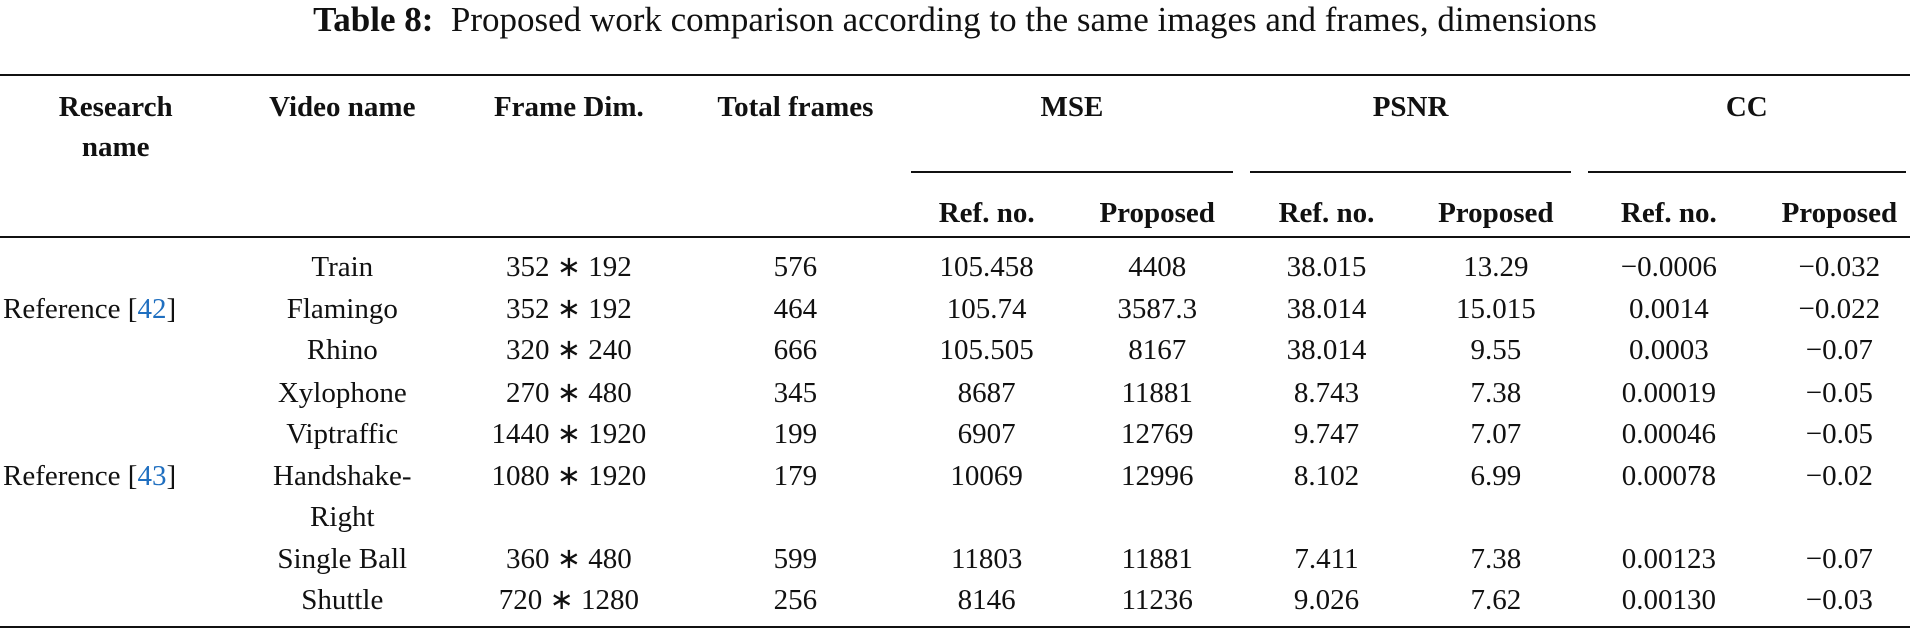 The height and width of the screenshot is (630, 1910). I want to click on table-cell: 7.07, so click(1496, 434).